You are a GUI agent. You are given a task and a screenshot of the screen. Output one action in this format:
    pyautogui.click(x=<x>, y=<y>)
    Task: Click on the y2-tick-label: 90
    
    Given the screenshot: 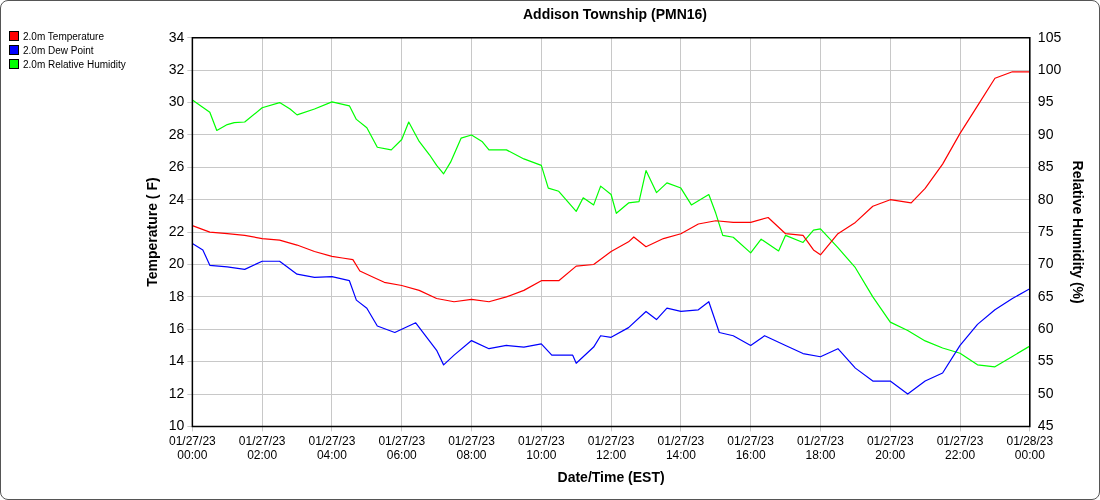 What is the action you would take?
    pyautogui.click(x=1045, y=133)
    